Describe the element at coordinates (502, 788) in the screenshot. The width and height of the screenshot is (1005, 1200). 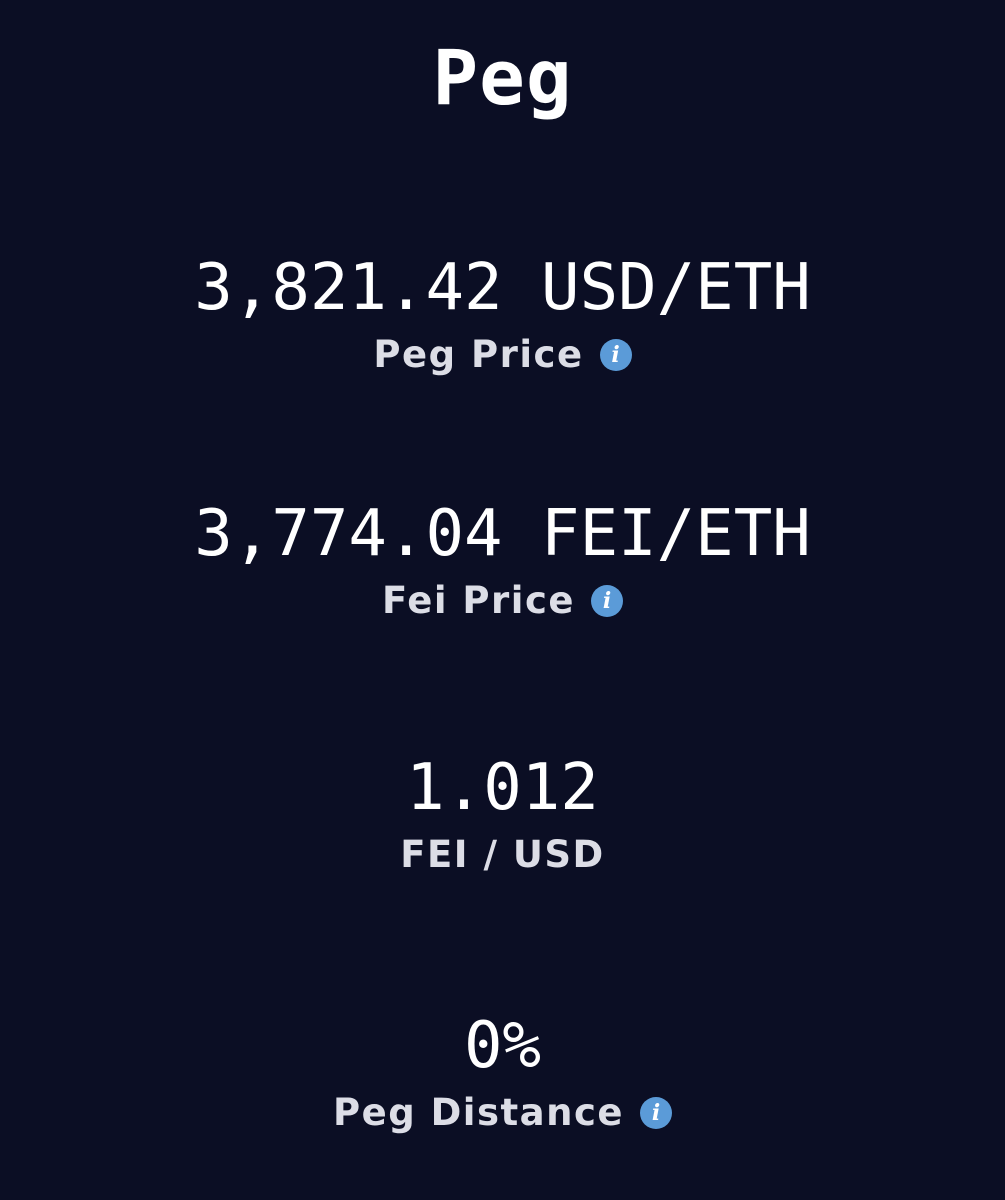
I see `fei-usd-value: 1.012` at that location.